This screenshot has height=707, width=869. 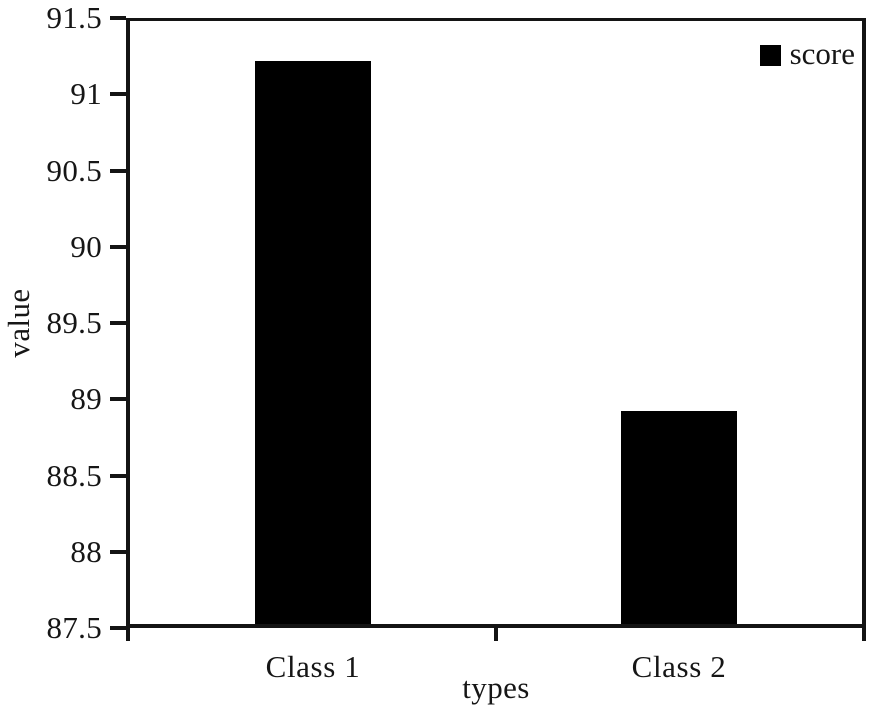 I want to click on y-tick-label-91.5: 91.5, so click(x=74, y=17).